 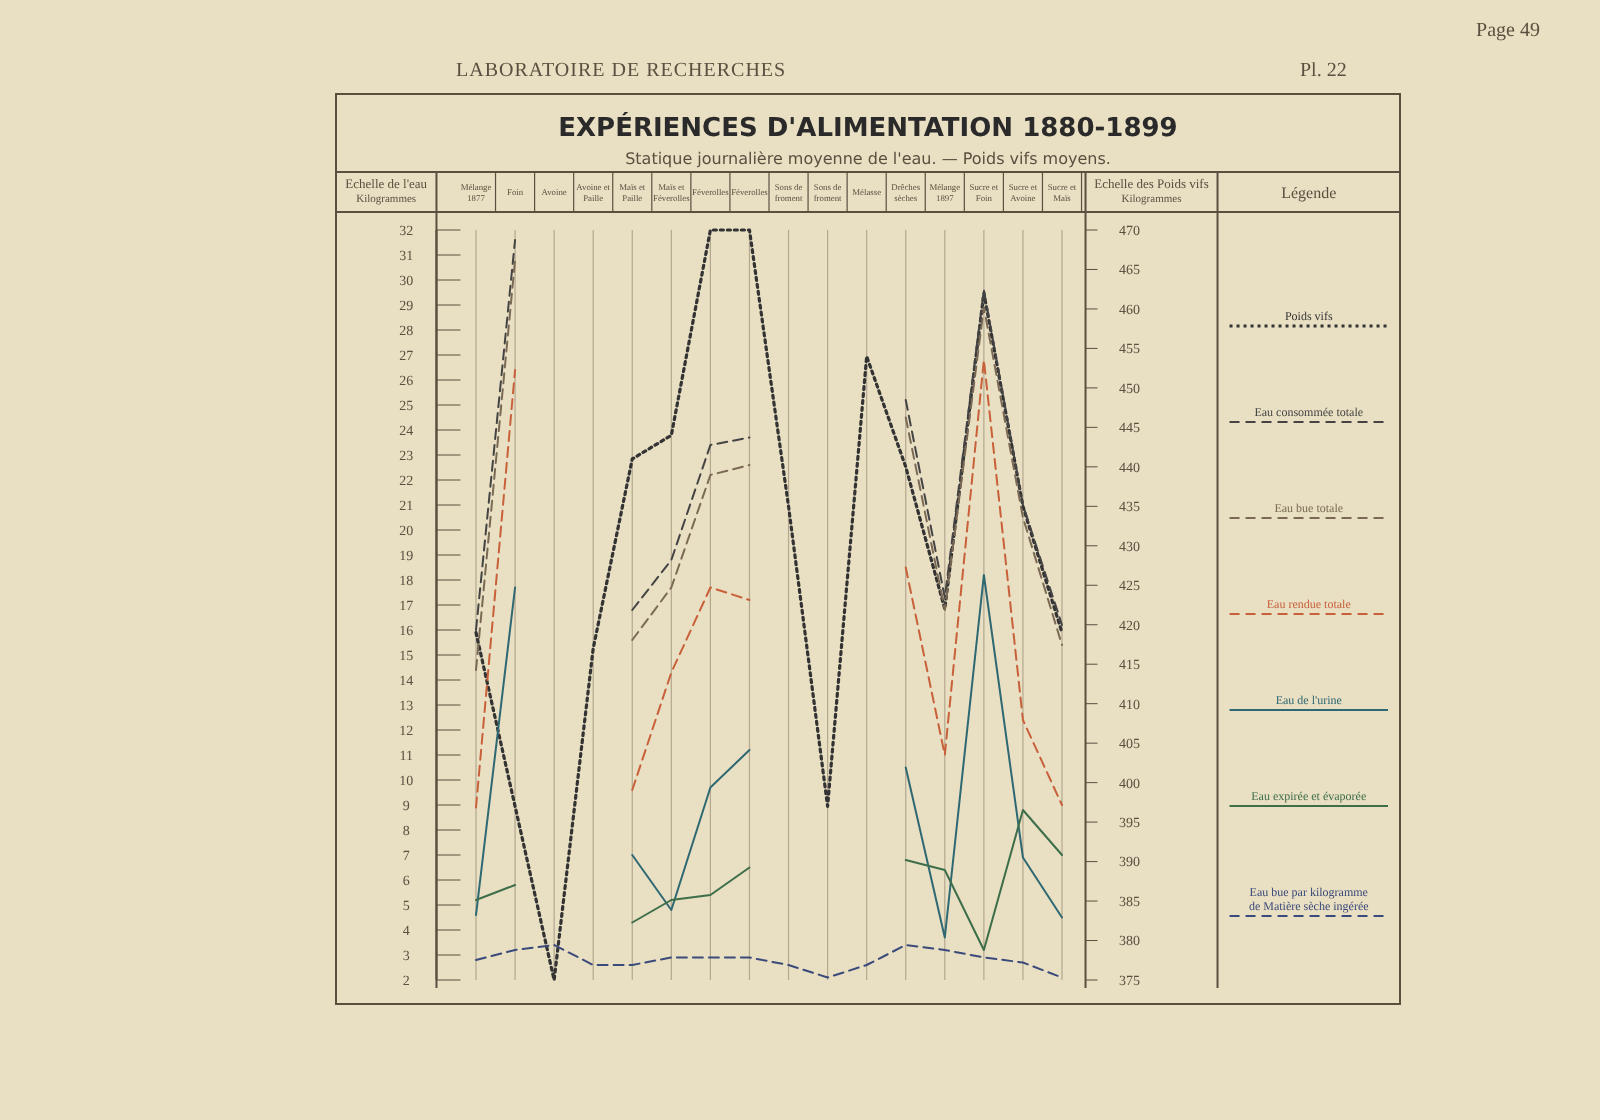 I want to click on legend-title: Légende, so click(x=1309, y=193).